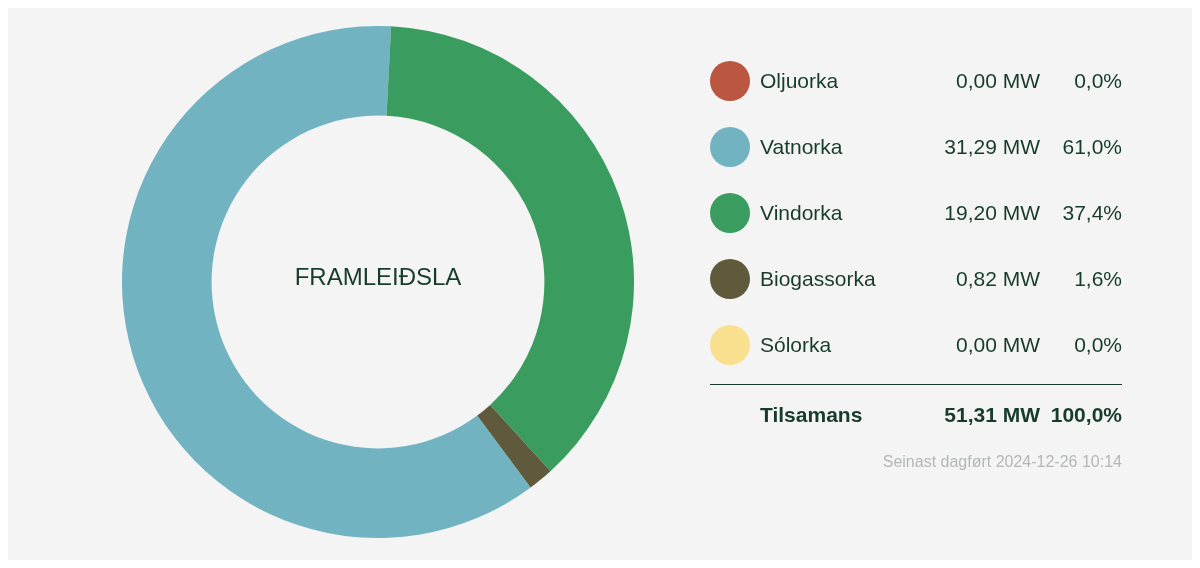  I want to click on data-label: 31,29 MW, so click(991, 147).